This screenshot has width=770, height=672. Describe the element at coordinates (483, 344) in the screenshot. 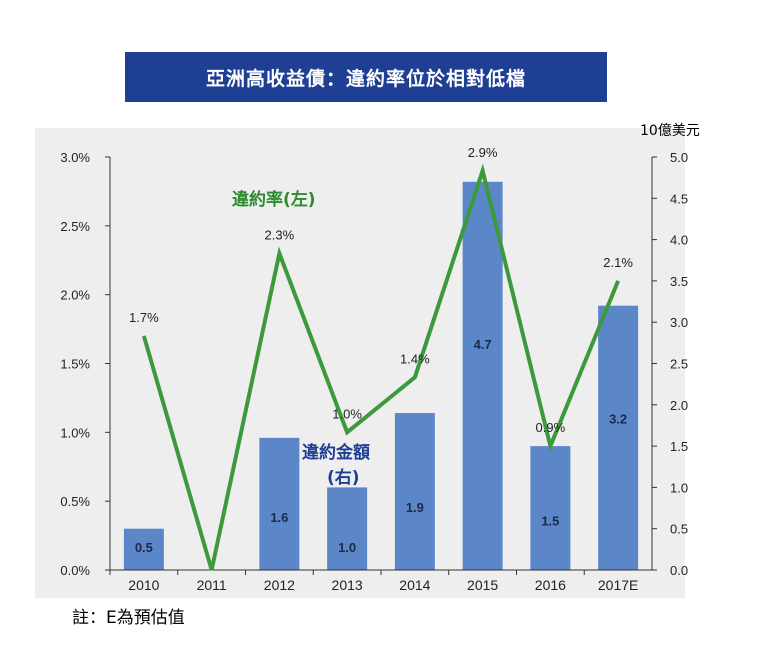

I see `bar-data-label: 4.7` at that location.